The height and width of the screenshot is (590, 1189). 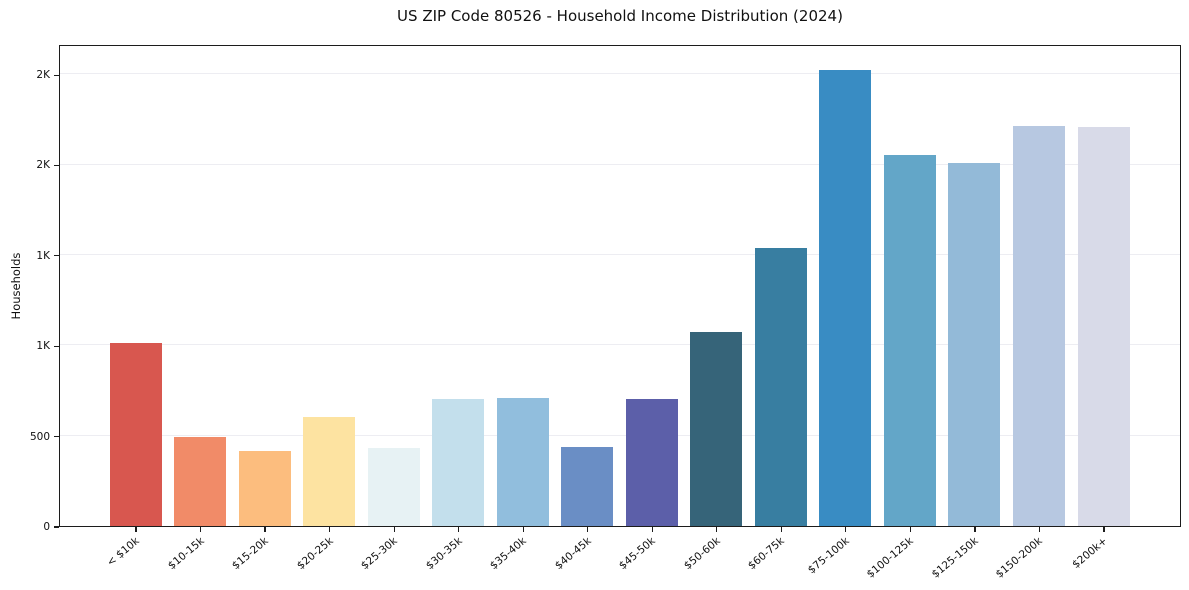 I want to click on bar-35-40k, so click(x=522, y=461).